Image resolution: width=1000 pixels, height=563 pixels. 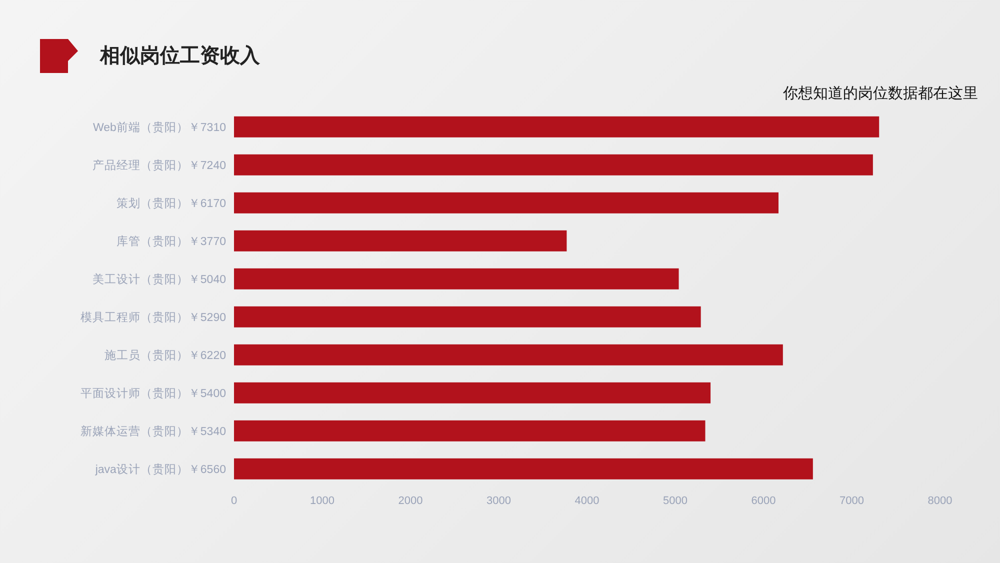 What do you see at coordinates (410, 500) in the screenshot?
I see `x-tick-label: 2000` at bounding box center [410, 500].